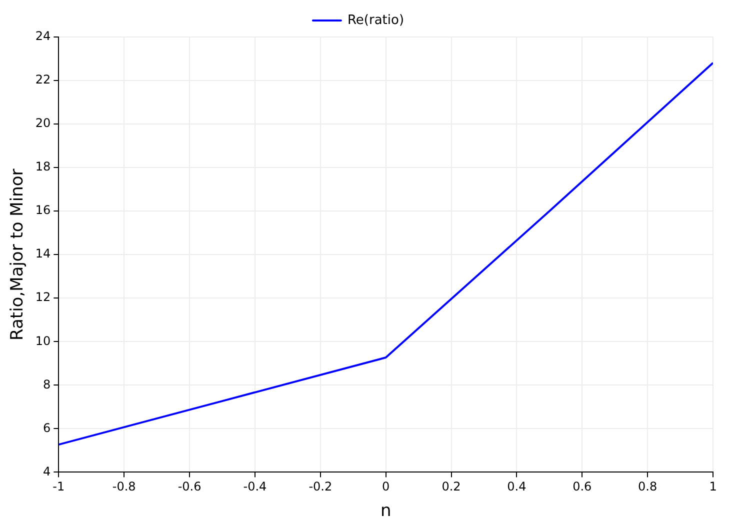 This screenshot has width=733, height=528. I want to click on x-tick-label: 0.6, so click(582, 487).